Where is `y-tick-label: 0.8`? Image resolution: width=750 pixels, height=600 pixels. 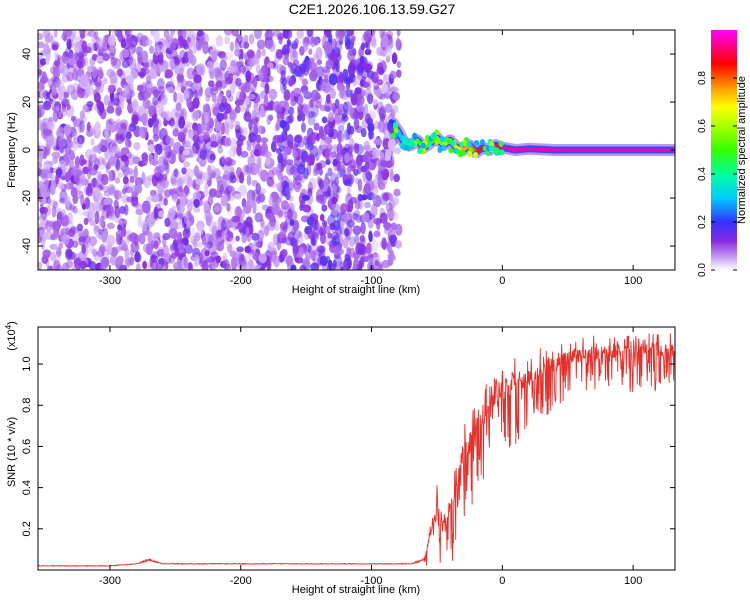
y-tick-label: 0.8 is located at coordinates (27, 405).